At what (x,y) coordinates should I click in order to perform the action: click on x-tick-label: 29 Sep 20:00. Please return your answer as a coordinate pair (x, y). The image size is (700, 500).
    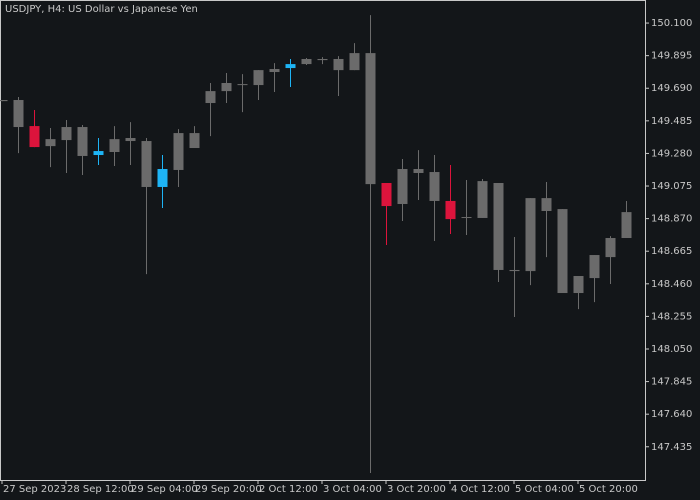
    Looking at the image, I should click on (228, 489).